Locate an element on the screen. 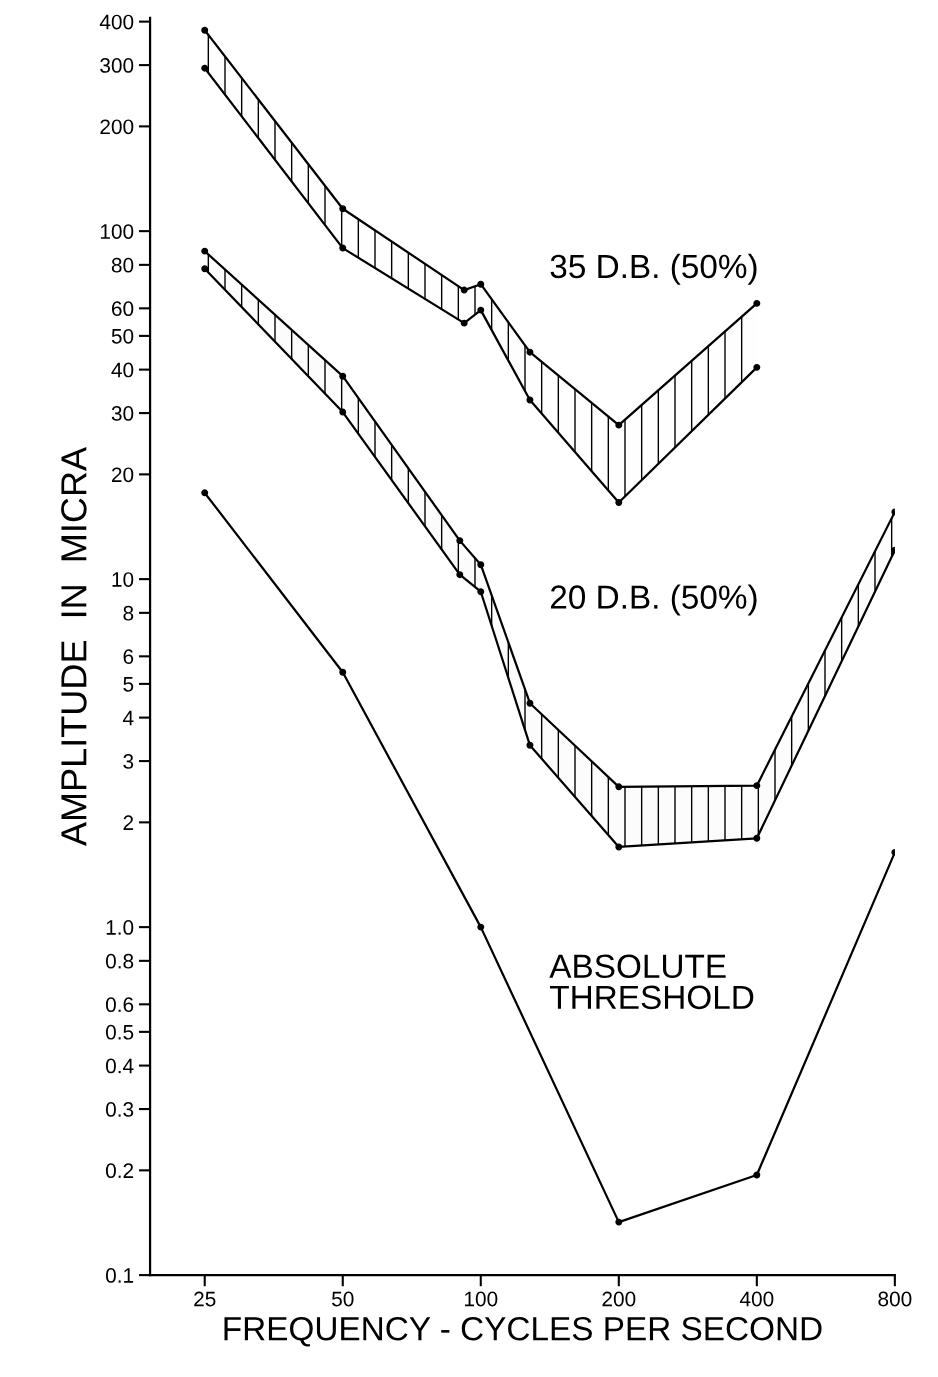 This screenshot has height=1377, width=938. y-tick-label: 50 is located at coordinates (122, 336).